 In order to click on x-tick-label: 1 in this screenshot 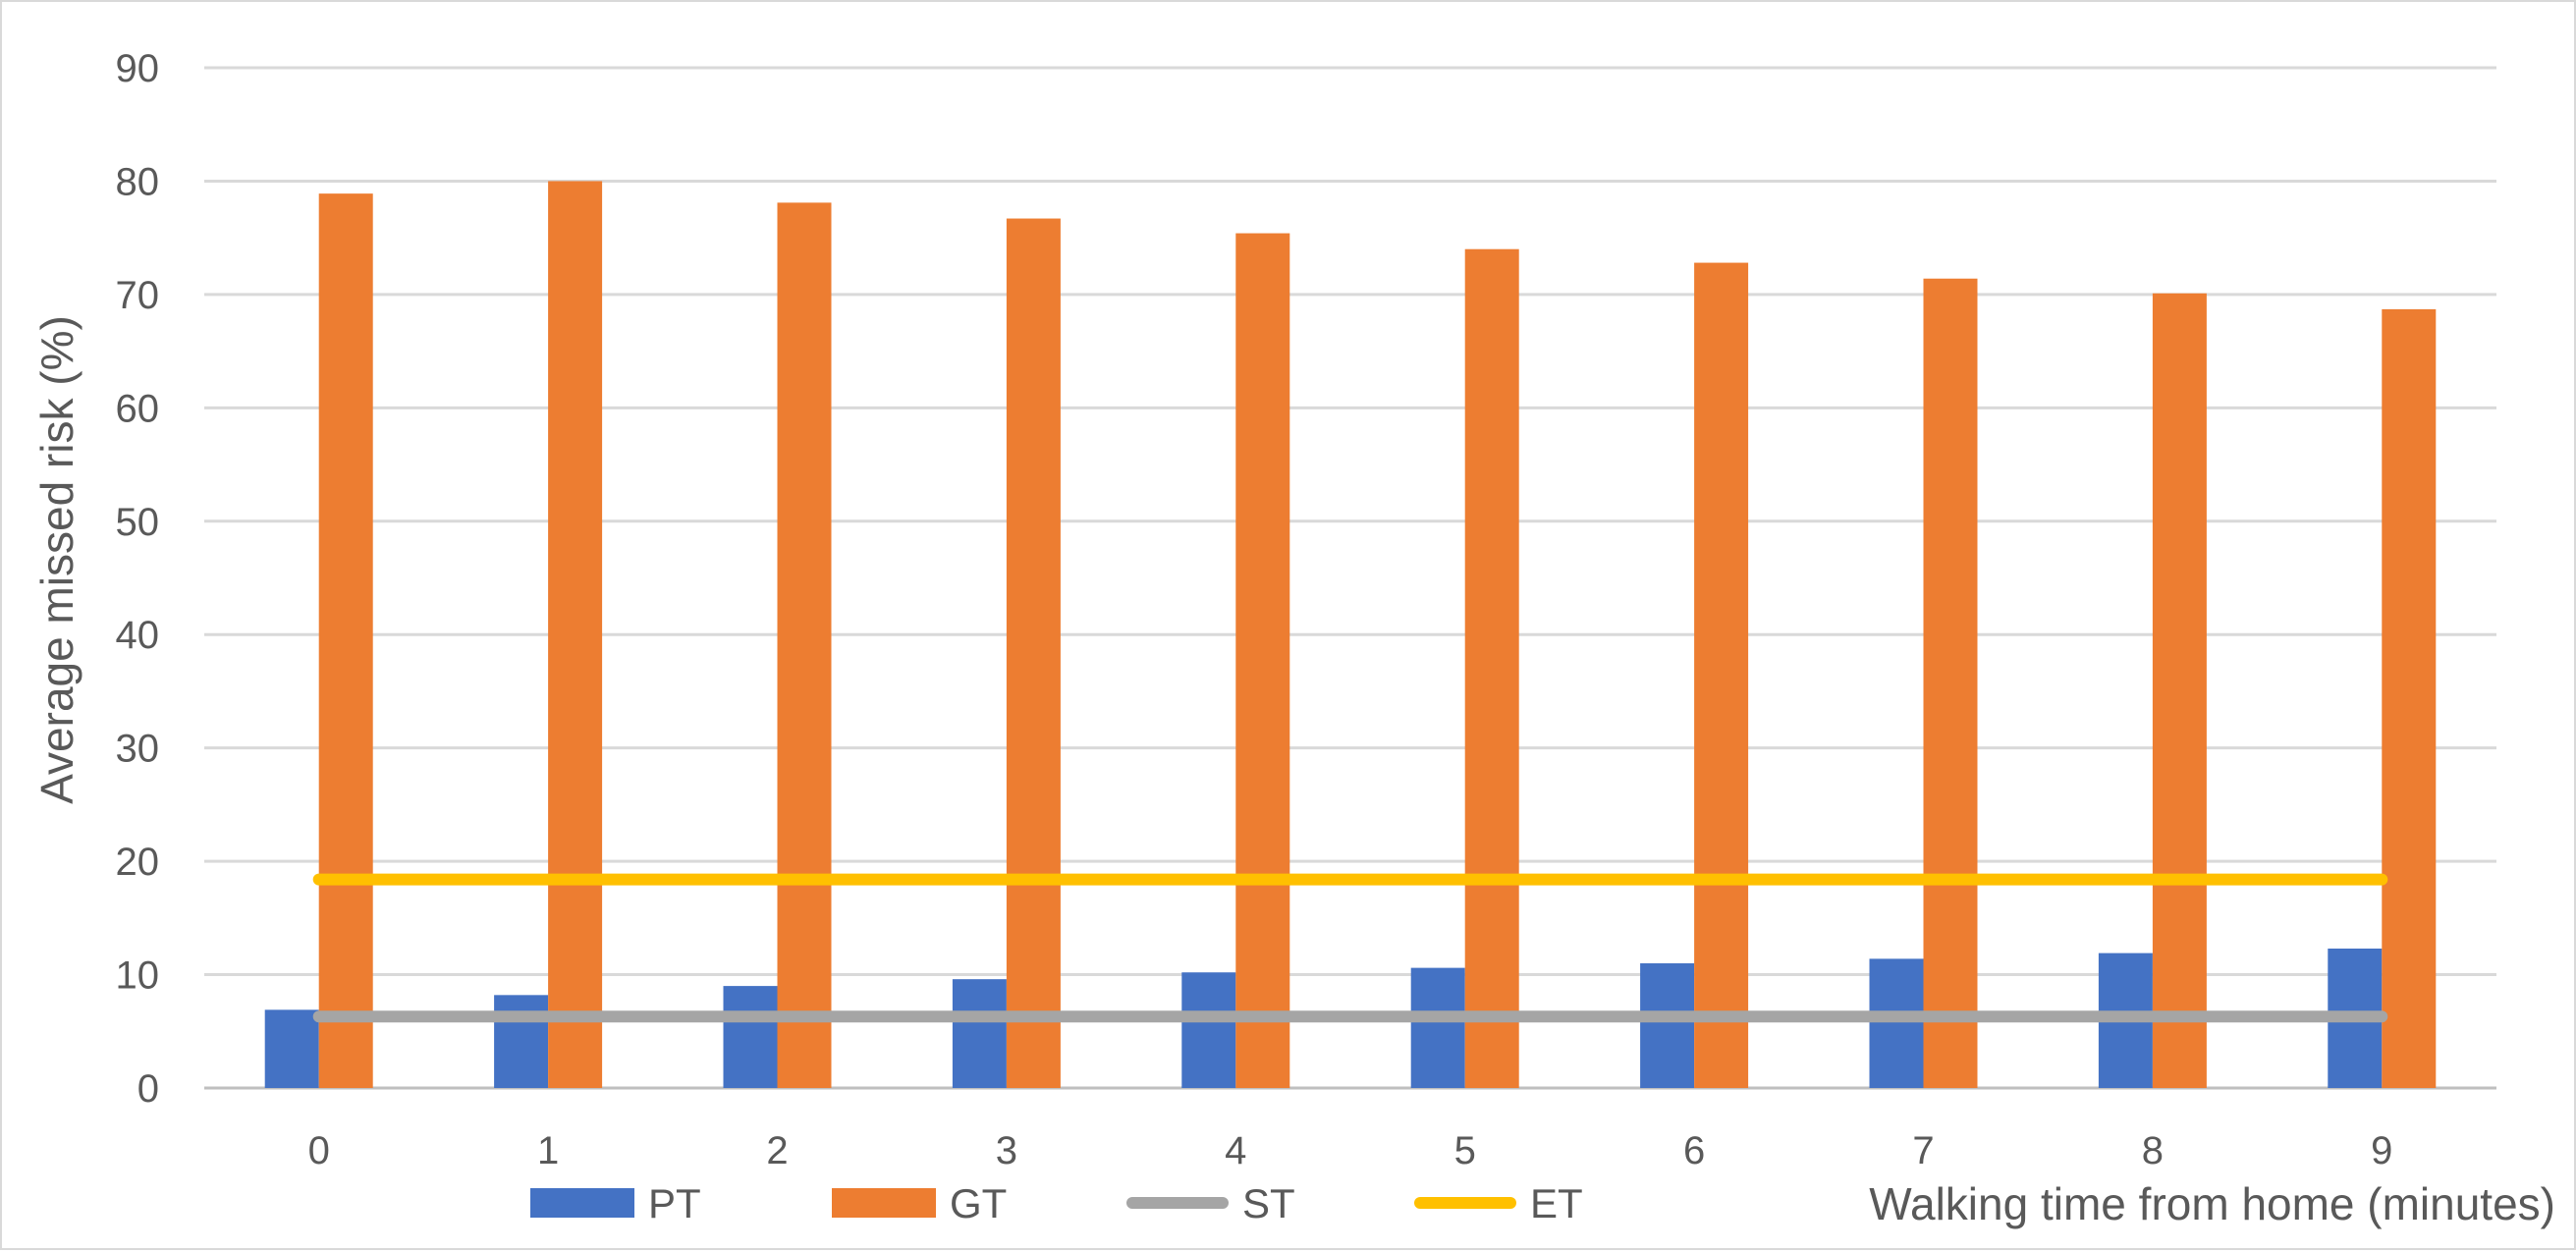, I will do `click(548, 1150)`.